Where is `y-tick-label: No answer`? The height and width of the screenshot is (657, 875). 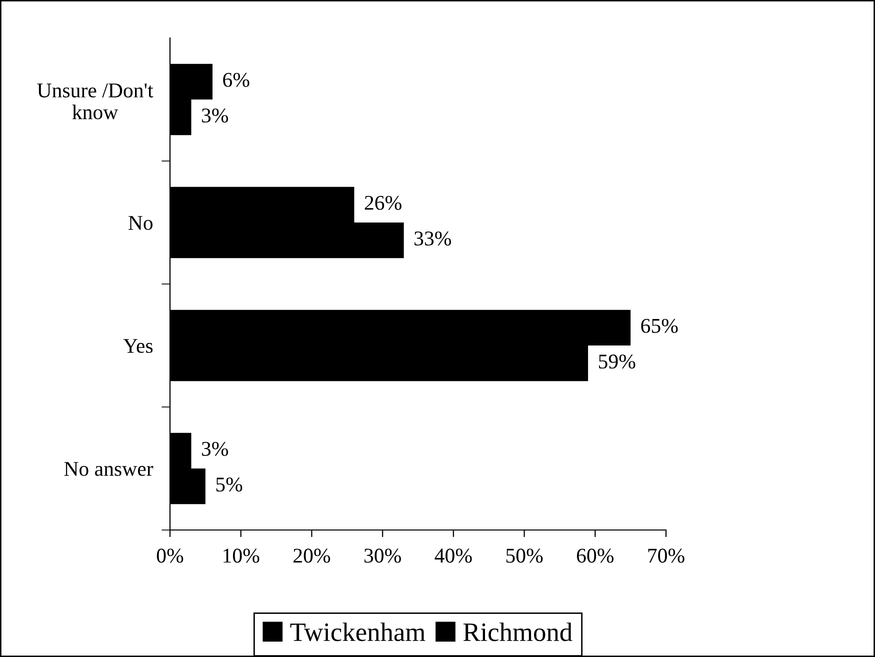
y-tick-label: No answer is located at coordinates (109, 469).